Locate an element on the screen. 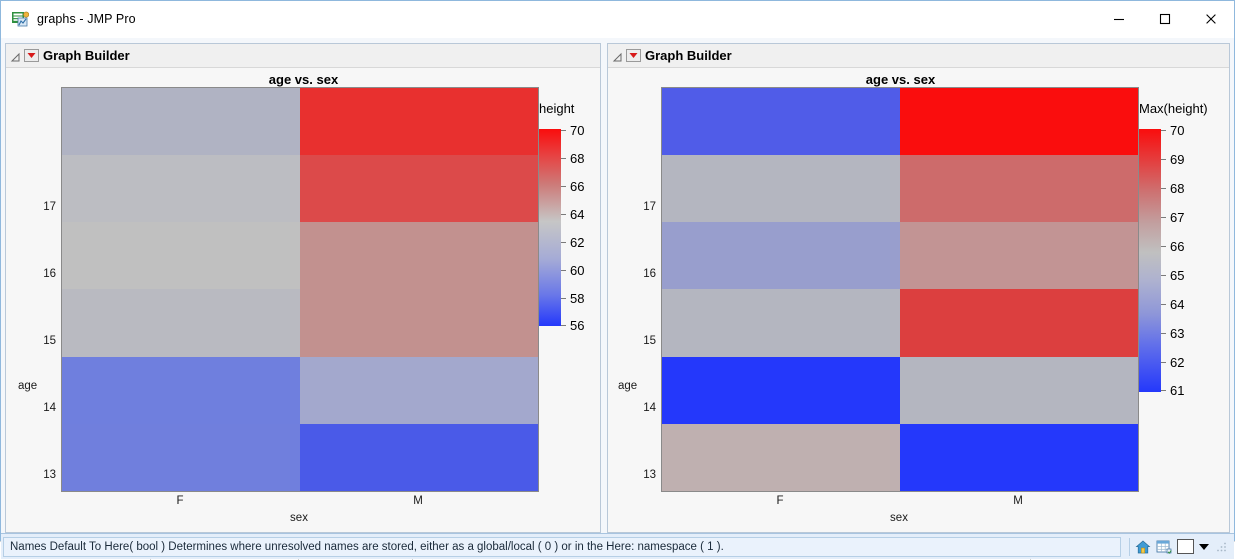 The width and height of the screenshot is (1235, 560). legend-title-left: height is located at coordinates (557, 108).